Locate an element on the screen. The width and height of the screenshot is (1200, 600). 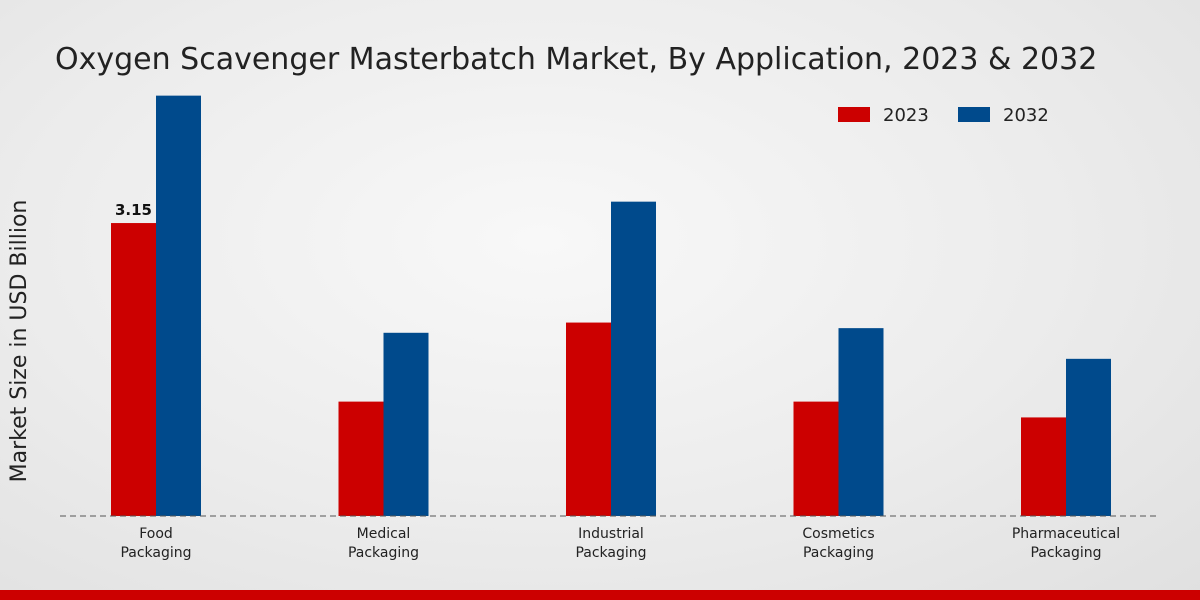
data-labels: 3.15 is located at coordinates (133, 210).